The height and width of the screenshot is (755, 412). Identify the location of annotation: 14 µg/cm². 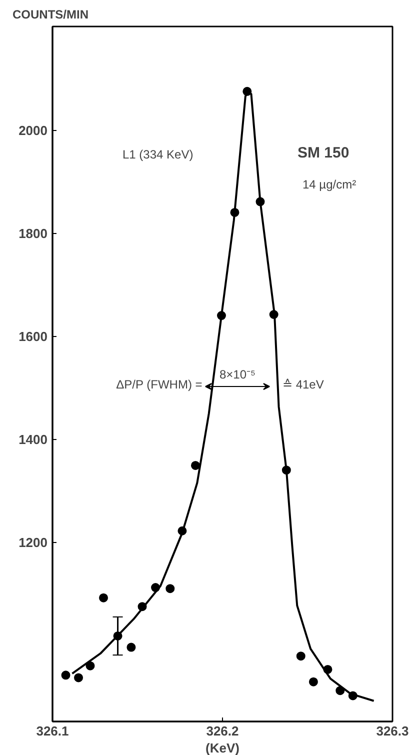
(329, 185).